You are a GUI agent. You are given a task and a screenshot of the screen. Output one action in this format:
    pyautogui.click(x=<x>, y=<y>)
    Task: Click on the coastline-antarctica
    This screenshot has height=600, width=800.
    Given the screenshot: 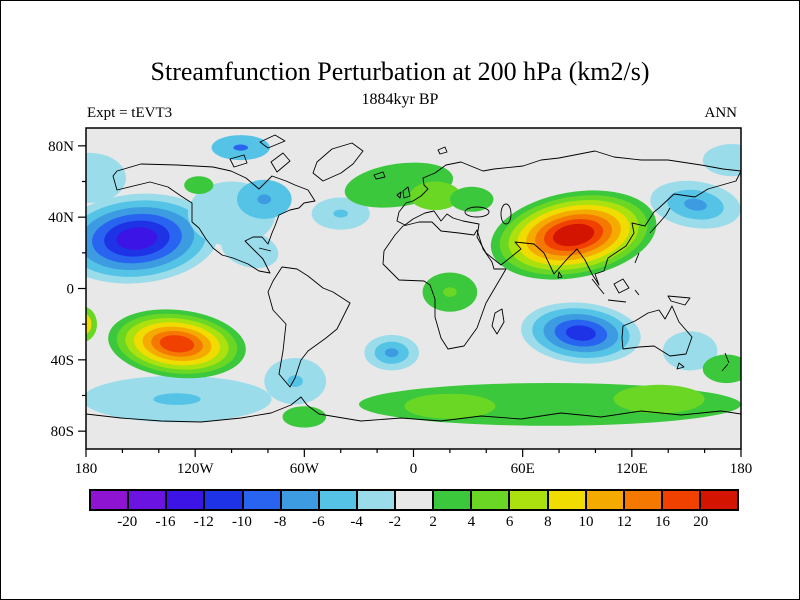 What is the action you would take?
    pyautogui.click(x=413, y=409)
    